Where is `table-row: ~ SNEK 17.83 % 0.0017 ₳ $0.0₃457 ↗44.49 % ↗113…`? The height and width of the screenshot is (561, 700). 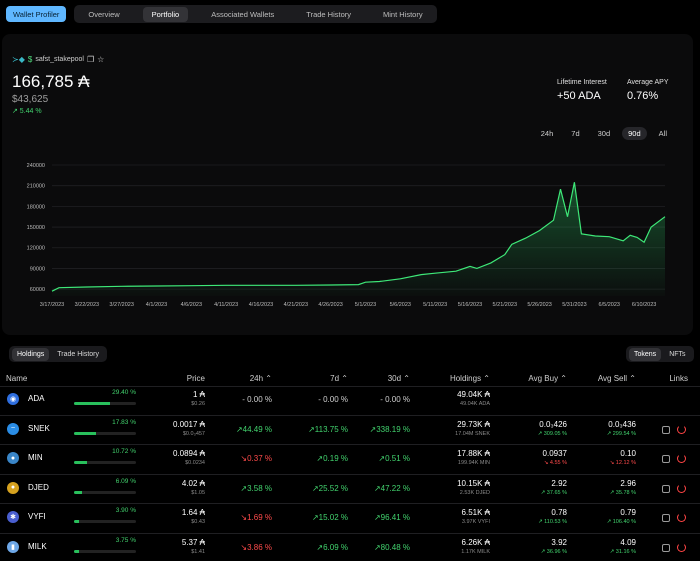
table-row: ~ SNEK 17.83 % 0.0017 ₳ $0.0₃457 ↗44.49 % ↗113… is located at coordinates (350, 429).